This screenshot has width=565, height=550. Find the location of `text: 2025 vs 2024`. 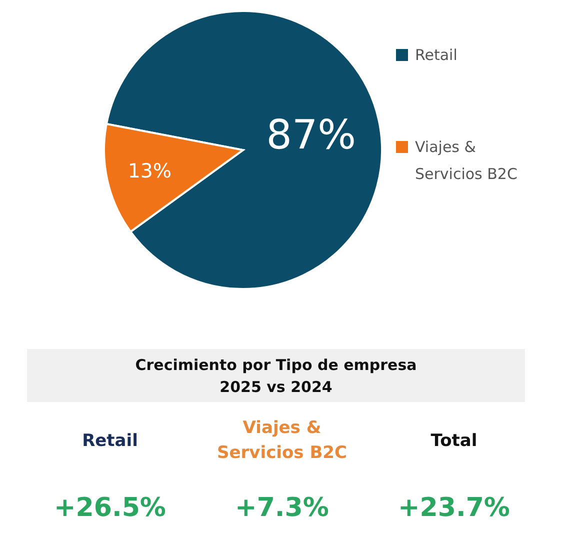

text: 2025 vs 2024 is located at coordinates (276, 387).